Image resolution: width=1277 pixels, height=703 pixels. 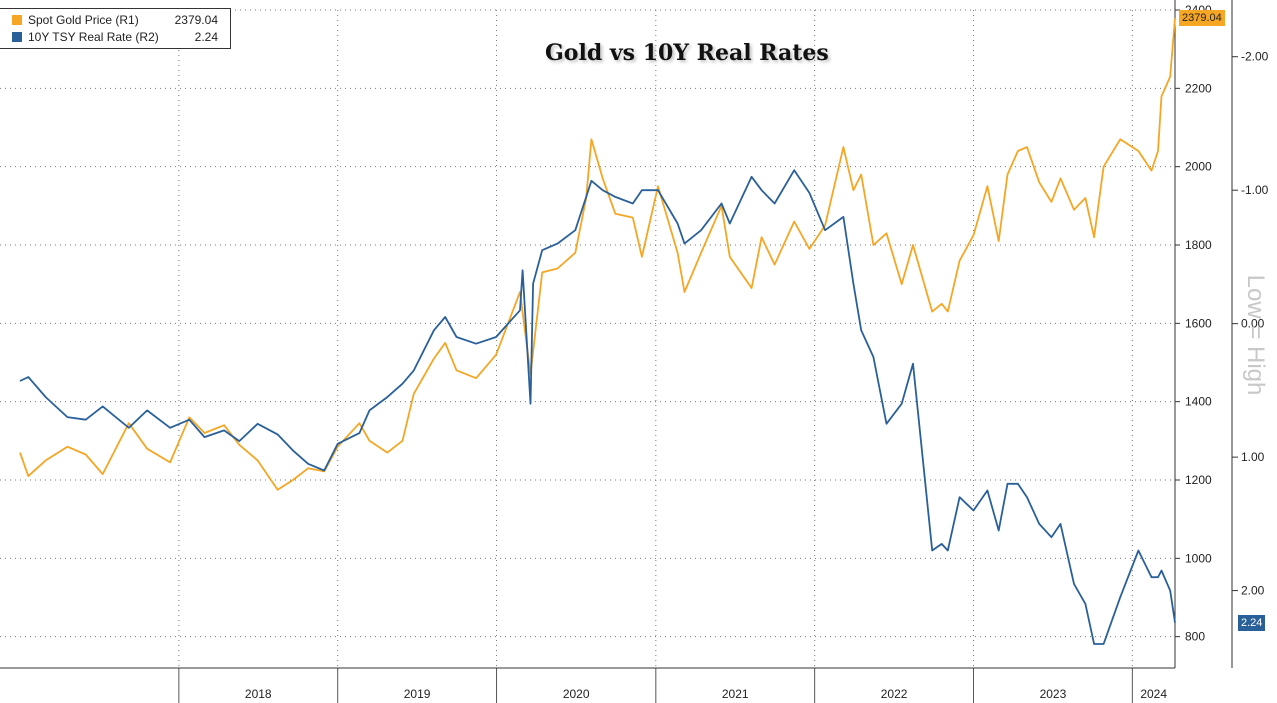 I want to click on x-tick-label: 2018, so click(x=258, y=694).